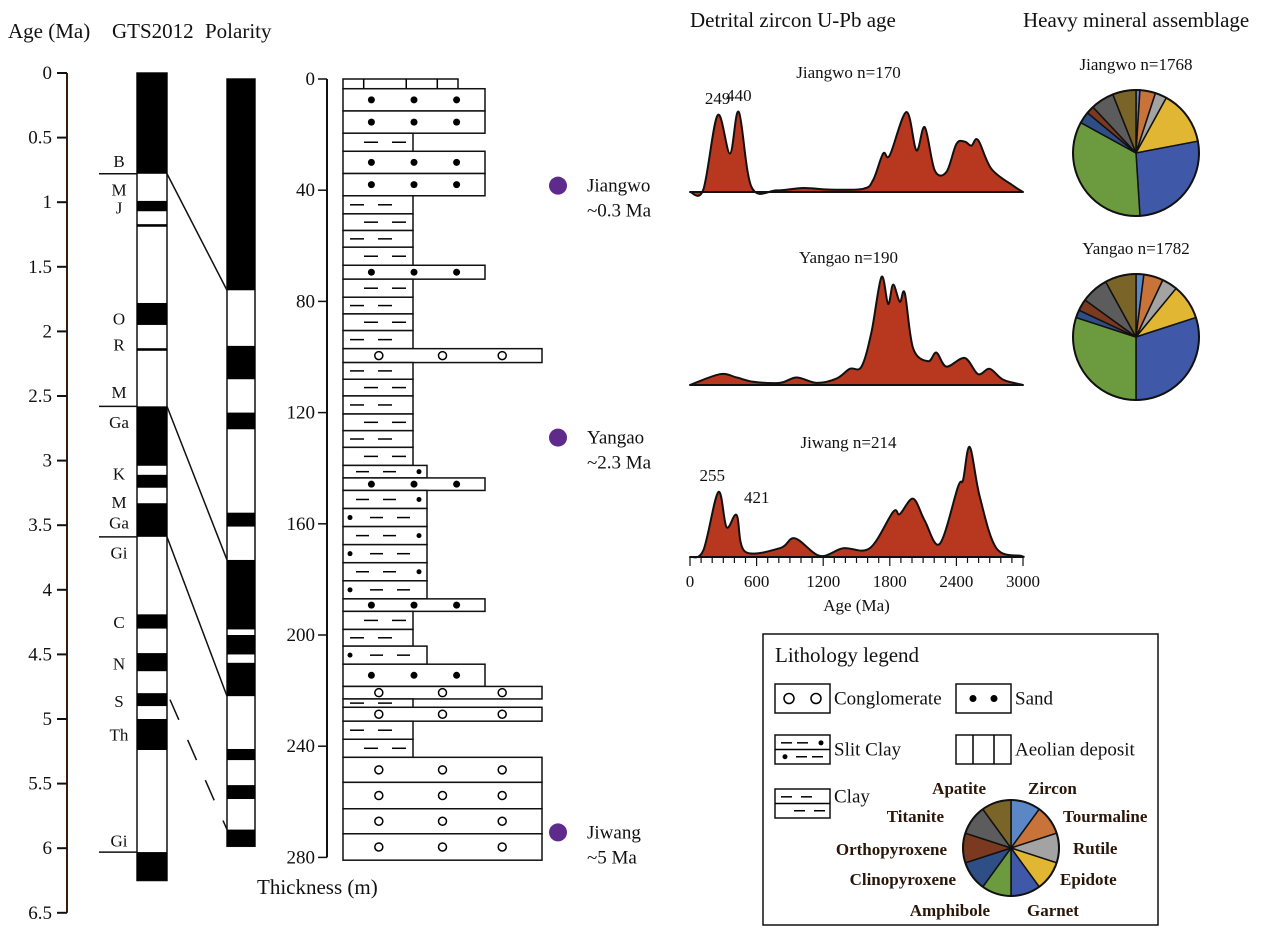  What do you see at coordinates (48, 331) in the screenshot?
I see `age-tick-label: 2` at bounding box center [48, 331].